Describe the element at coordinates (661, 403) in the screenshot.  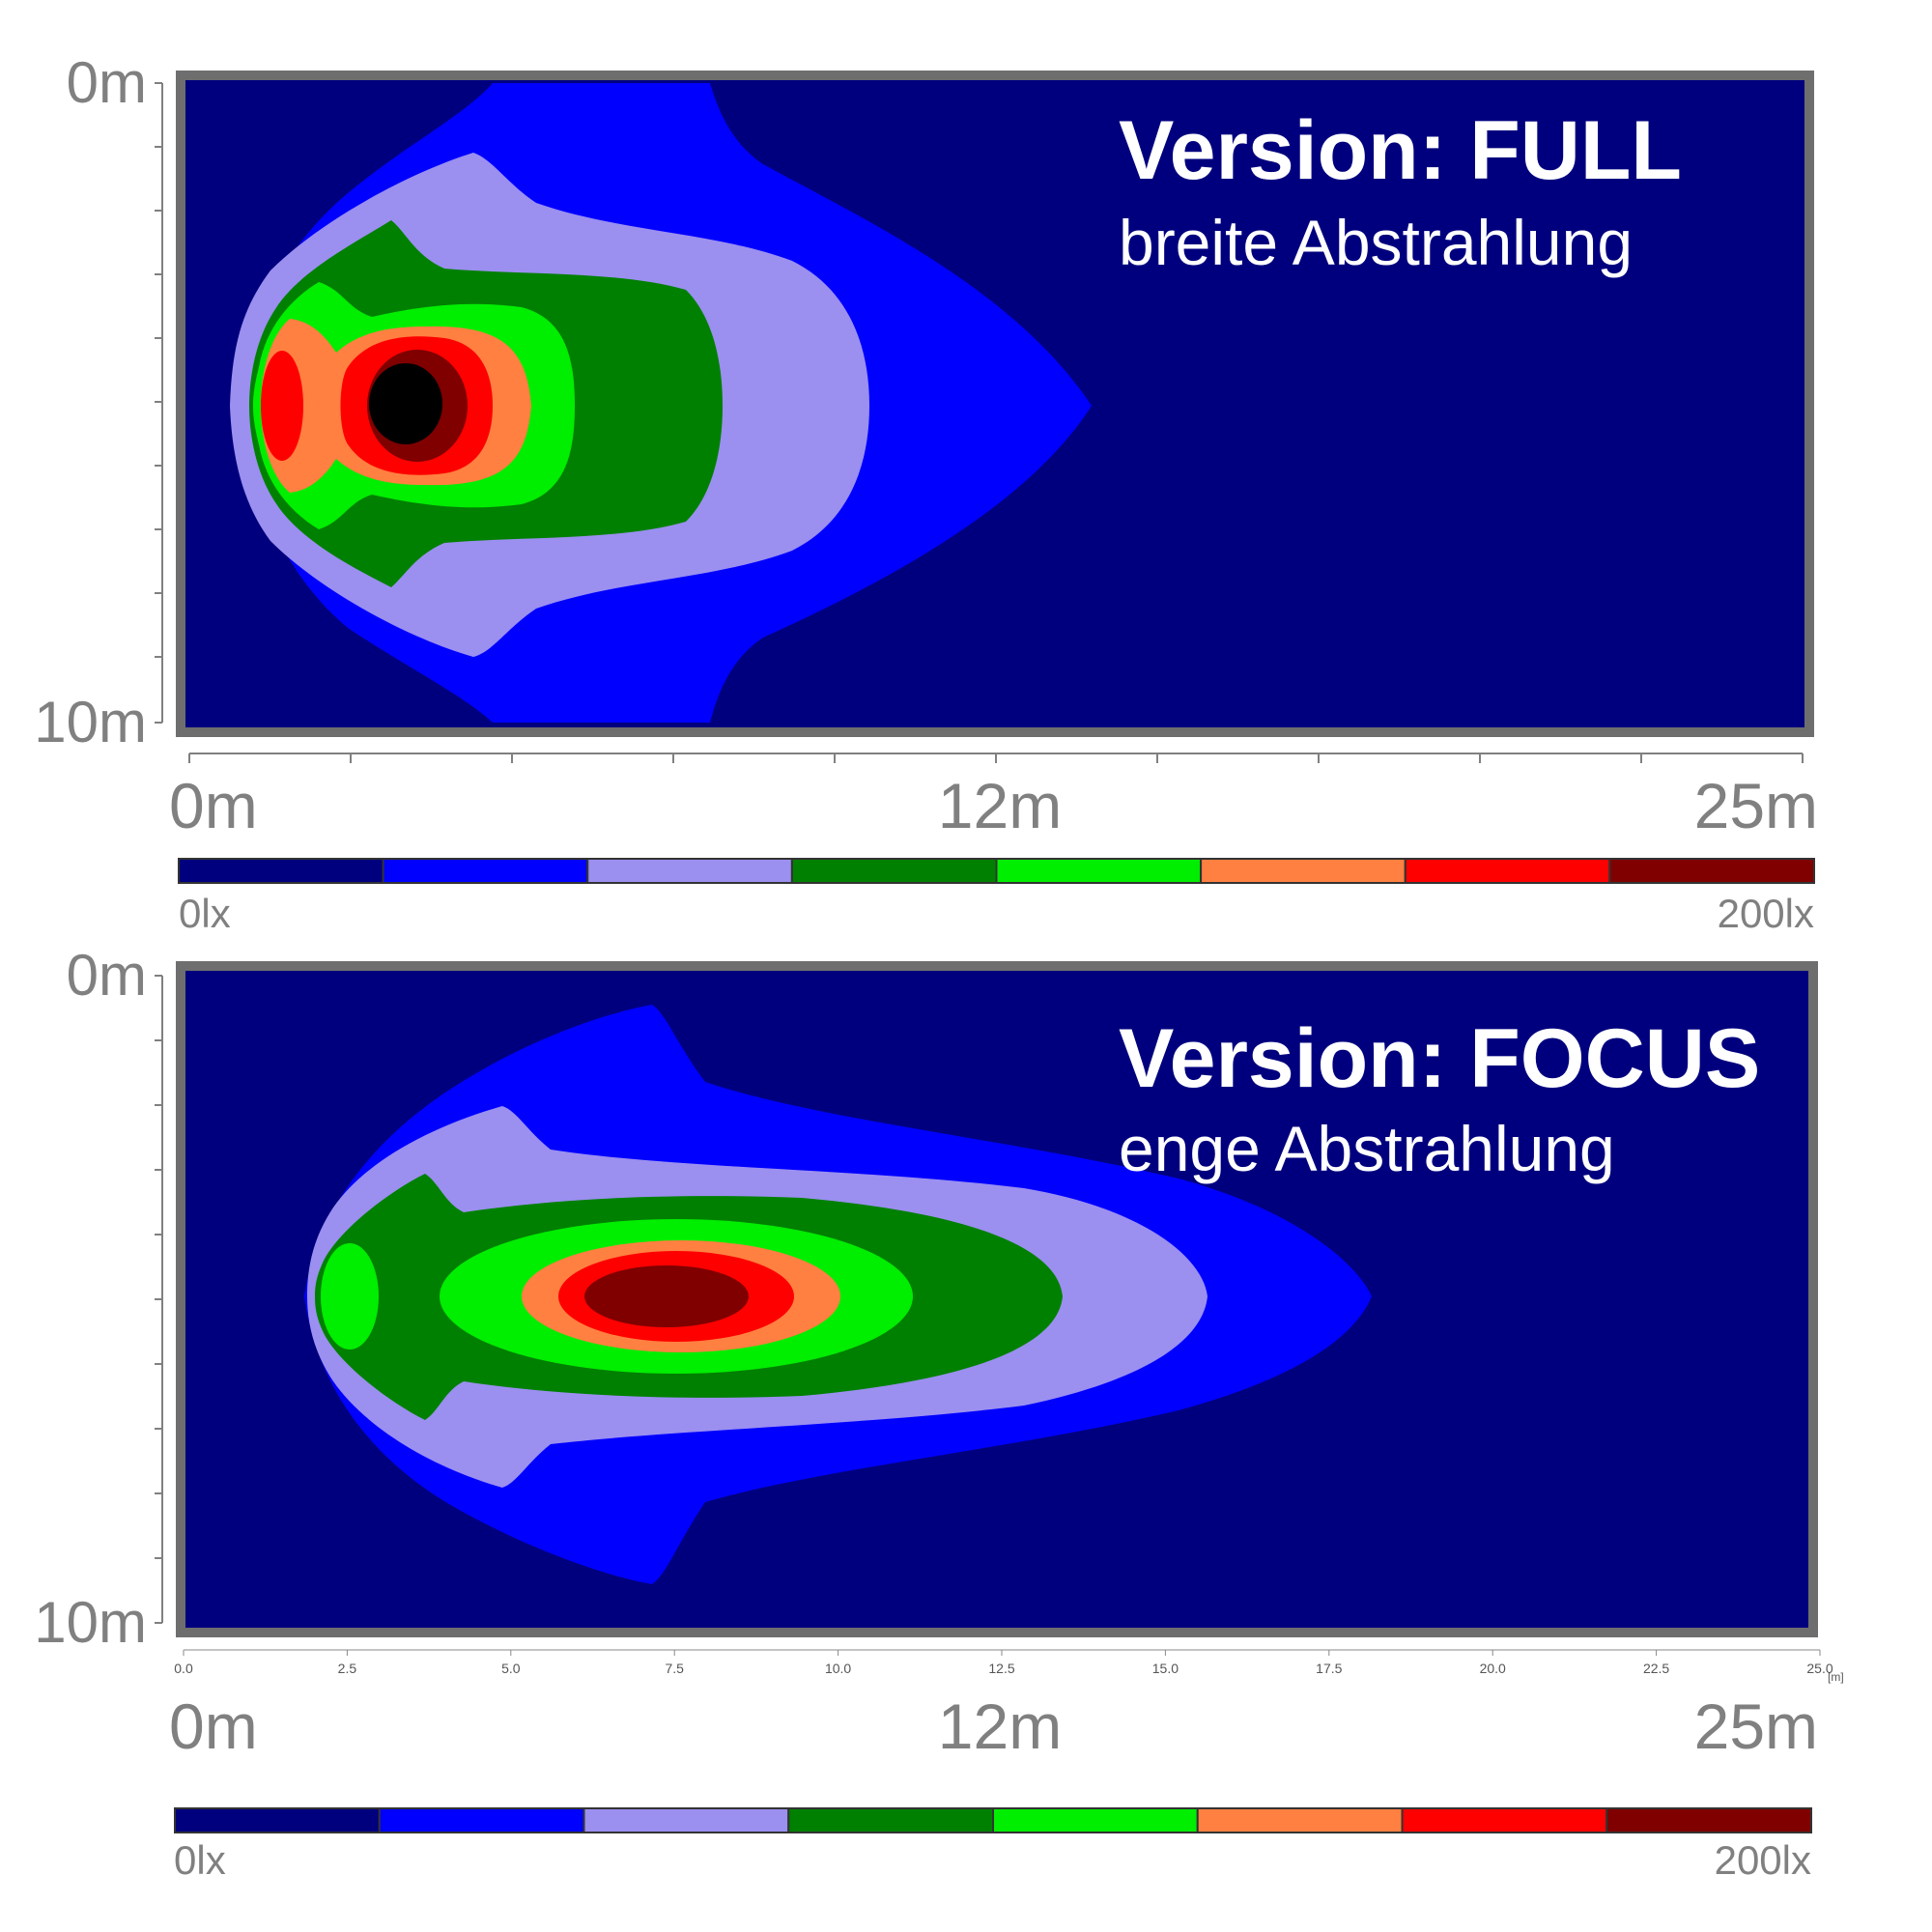
I see `contour-regions` at that location.